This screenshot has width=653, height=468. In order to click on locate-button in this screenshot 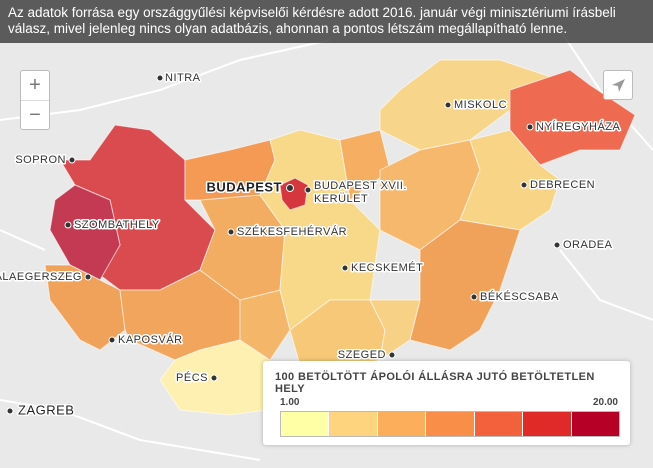, I will do `click(618, 85)`.